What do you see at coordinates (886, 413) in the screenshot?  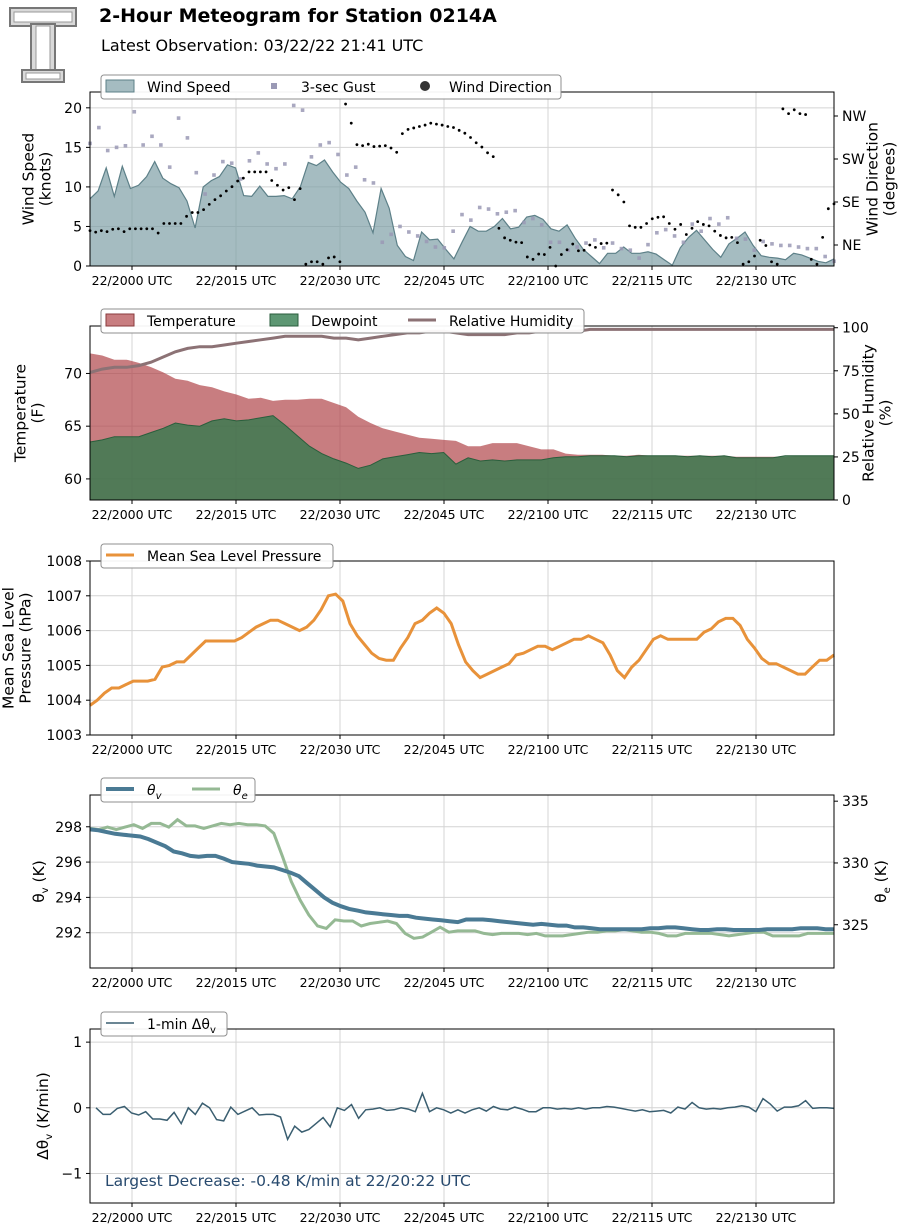 I see `thermo-ylabel-1: (%)` at bounding box center [886, 413].